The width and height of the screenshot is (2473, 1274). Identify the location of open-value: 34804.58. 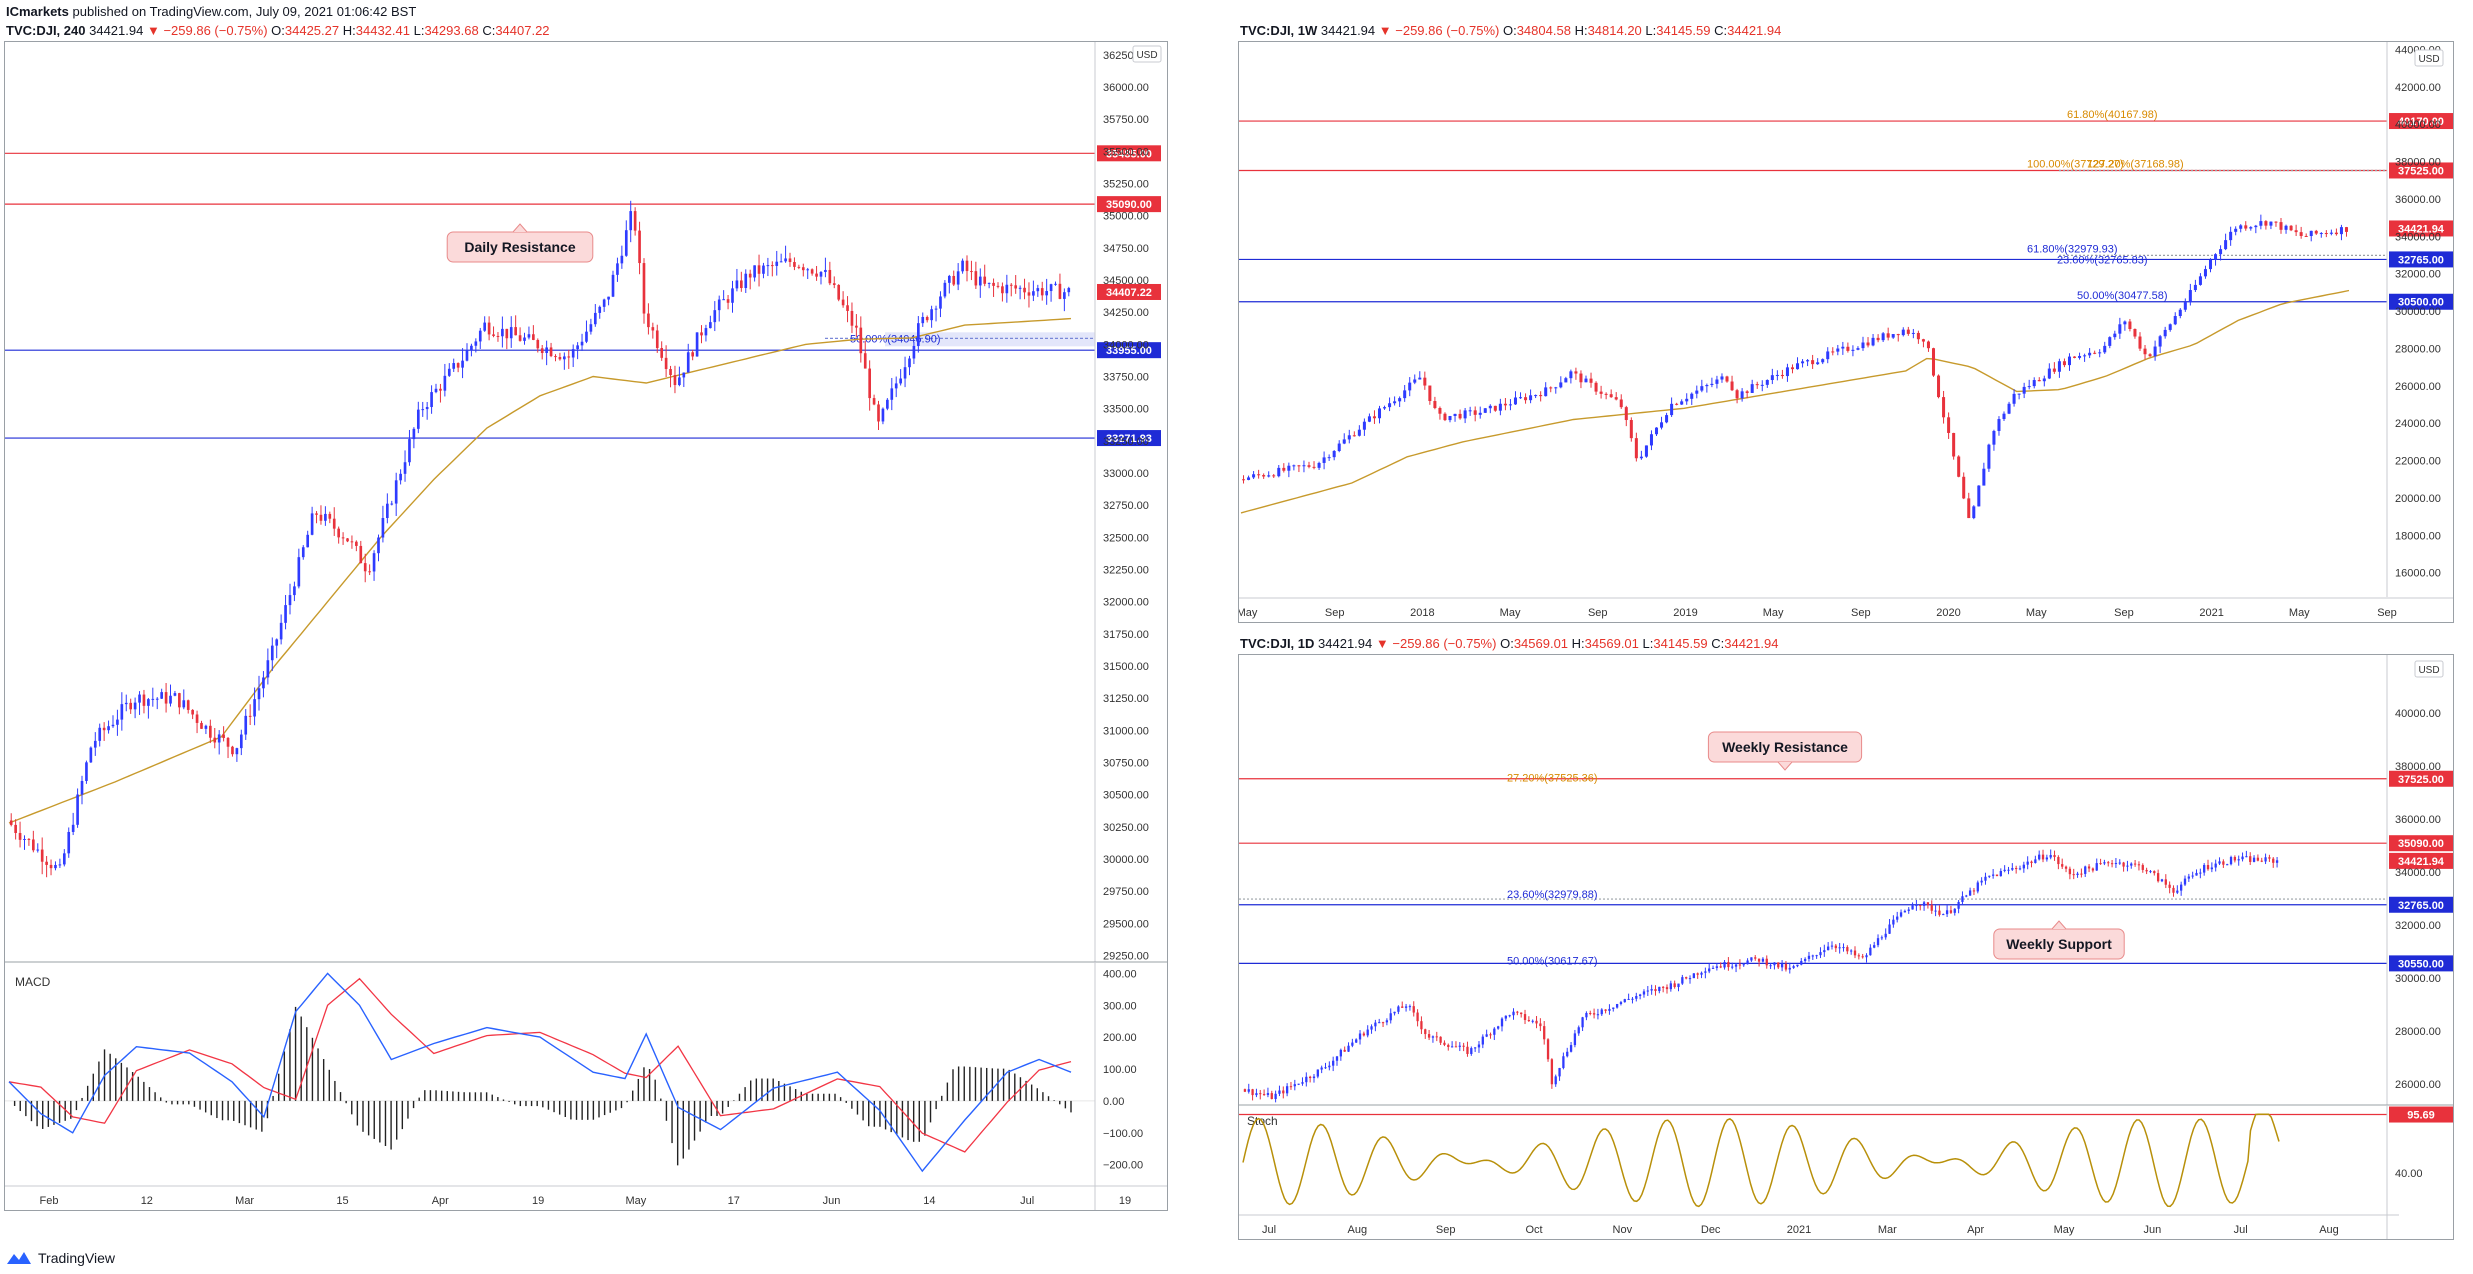
(1543, 30).